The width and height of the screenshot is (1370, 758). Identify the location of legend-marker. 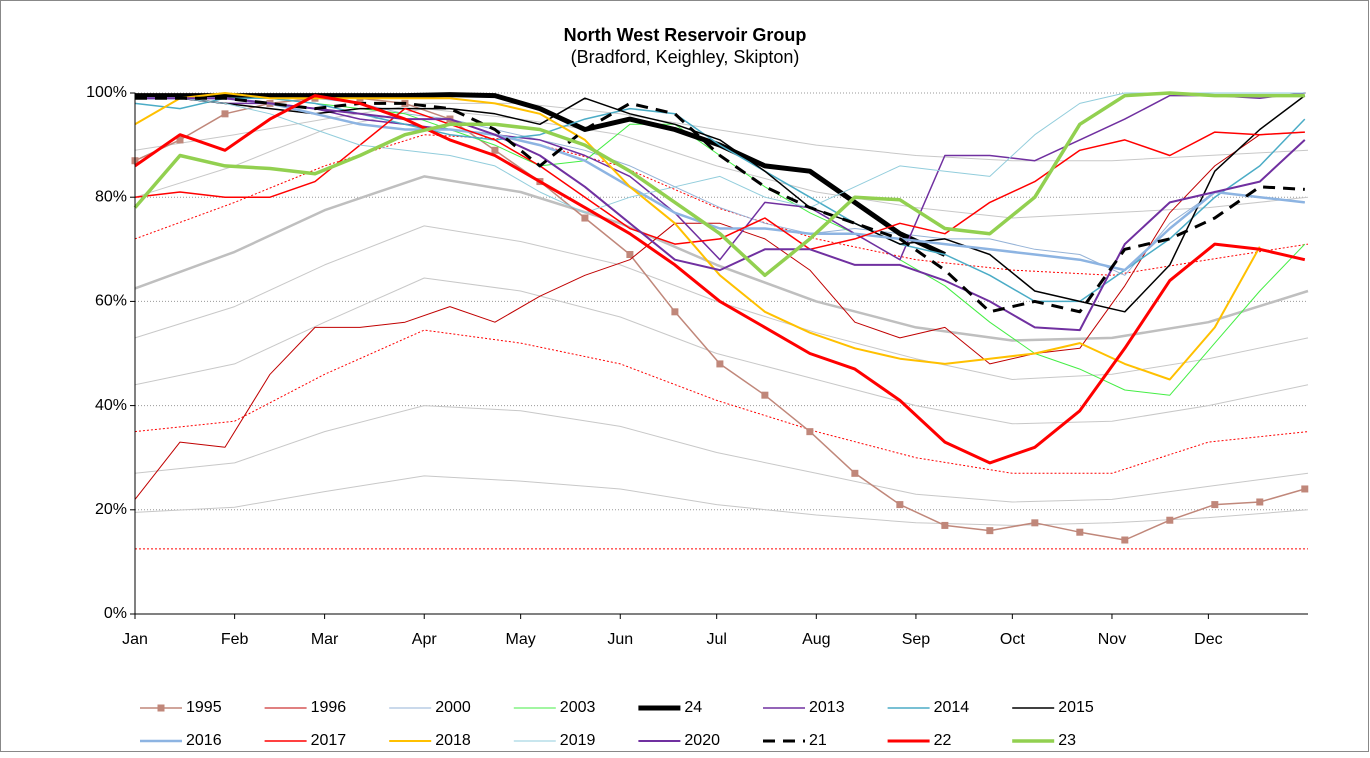
(161, 708).